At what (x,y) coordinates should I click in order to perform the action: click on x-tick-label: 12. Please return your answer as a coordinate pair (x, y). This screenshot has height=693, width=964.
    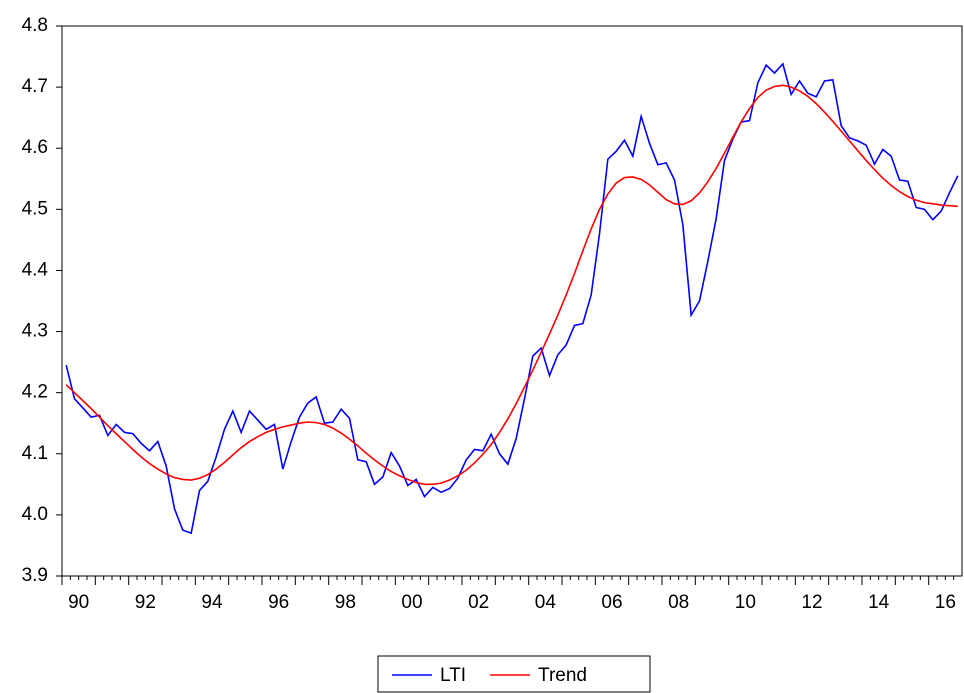
    Looking at the image, I should click on (811, 602).